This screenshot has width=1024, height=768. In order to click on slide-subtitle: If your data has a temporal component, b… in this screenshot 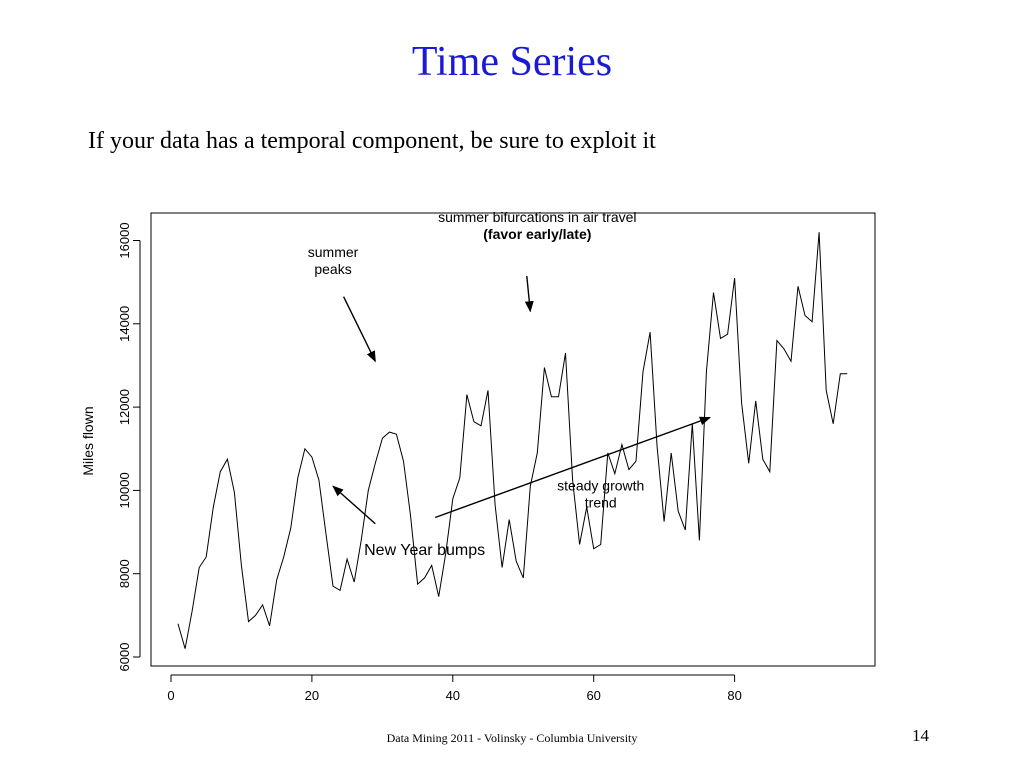, I will do `click(372, 141)`.